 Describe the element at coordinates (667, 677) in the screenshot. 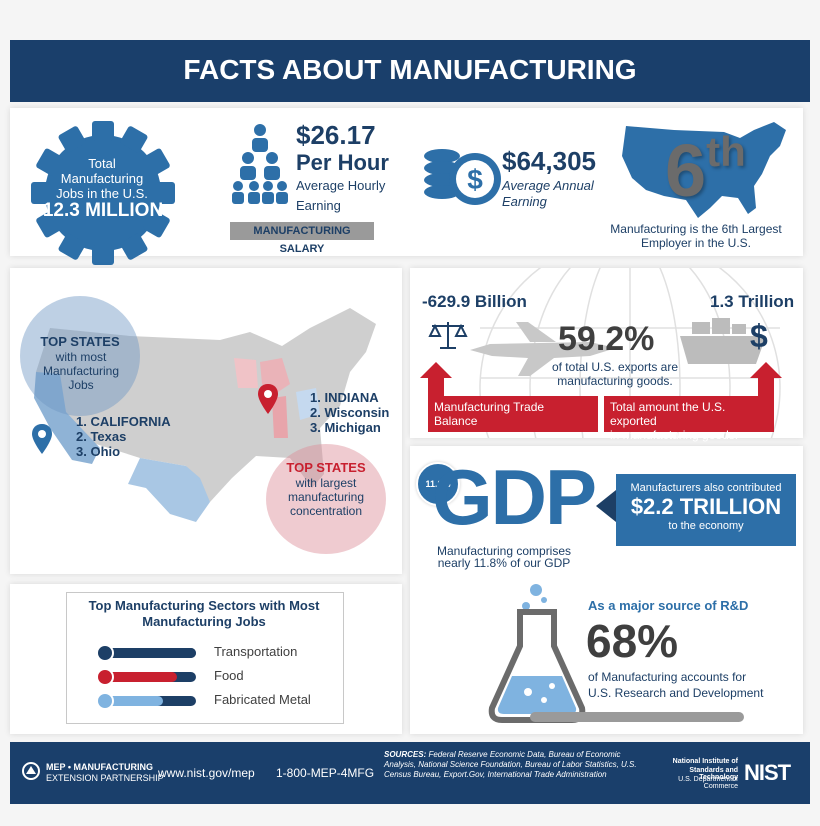

I see `rnd-label-1: of Manufacturing accounts for` at that location.